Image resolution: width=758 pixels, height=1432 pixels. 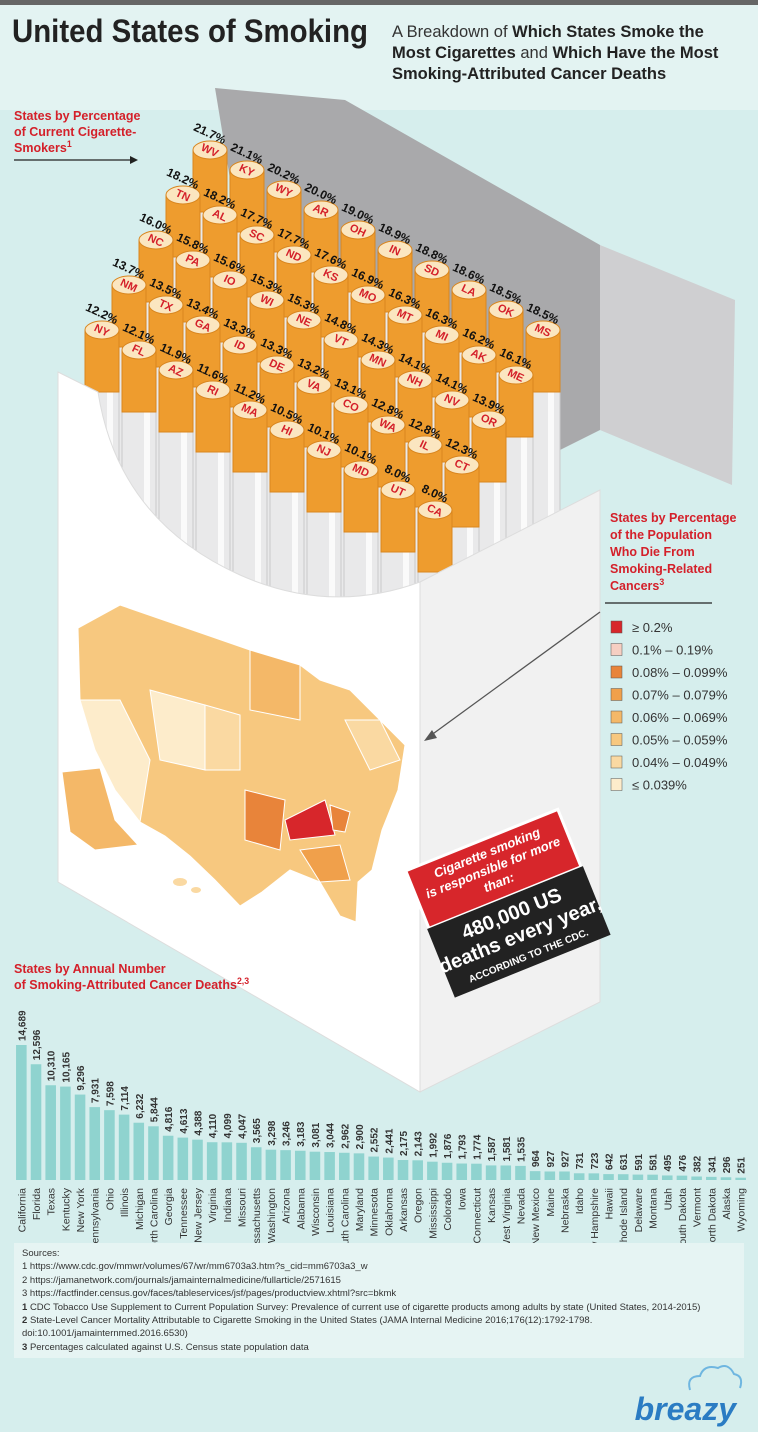 What do you see at coordinates (331, 1210) in the screenshot?
I see `x-tick-label: Louisiana` at bounding box center [331, 1210].